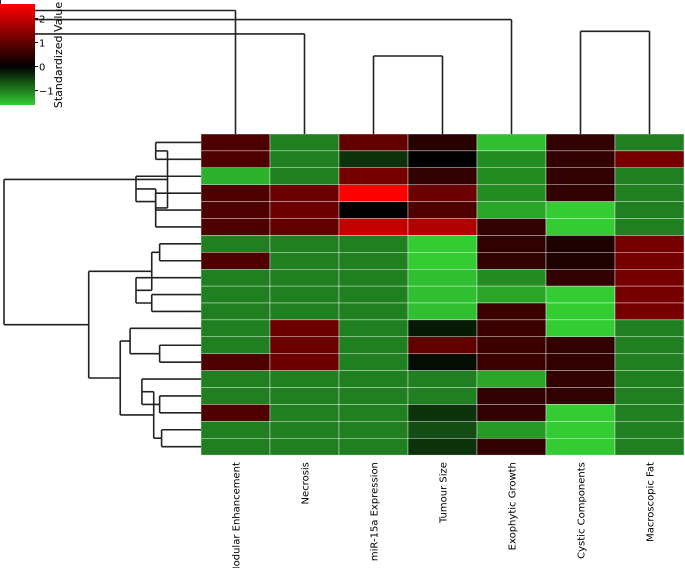  What do you see at coordinates (42, 19) in the screenshot?
I see `colorbar-tick-label: 2` at bounding box center [42, 19].